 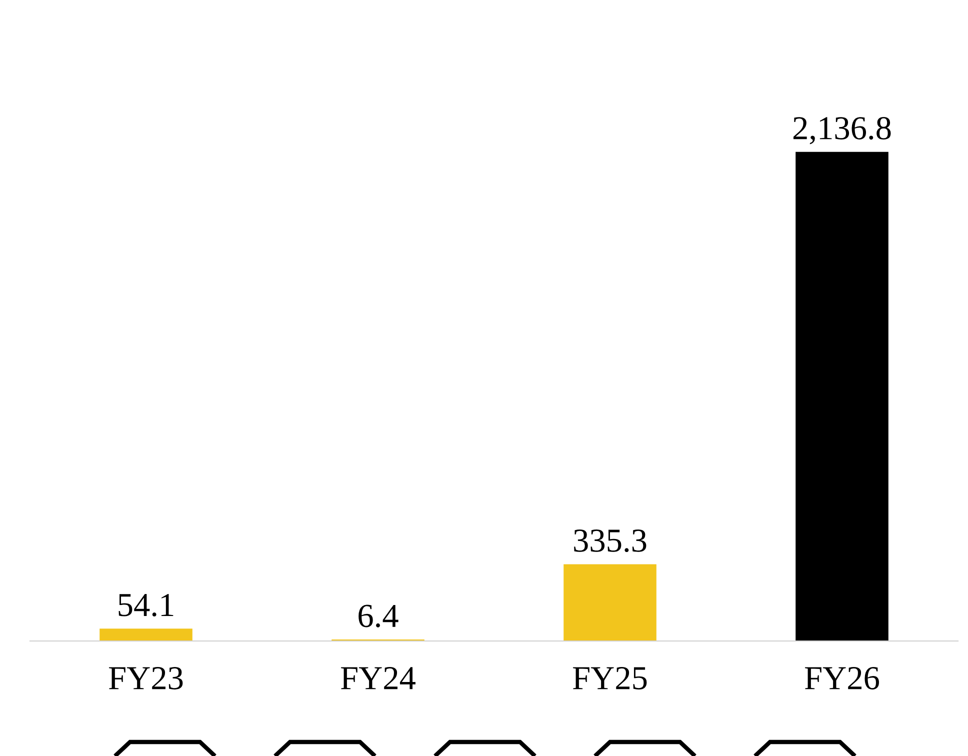 What do you see at coordinates (610, 541) in the screenshot?
I see `data-label: 335.3` at bounding box center [610, 541].